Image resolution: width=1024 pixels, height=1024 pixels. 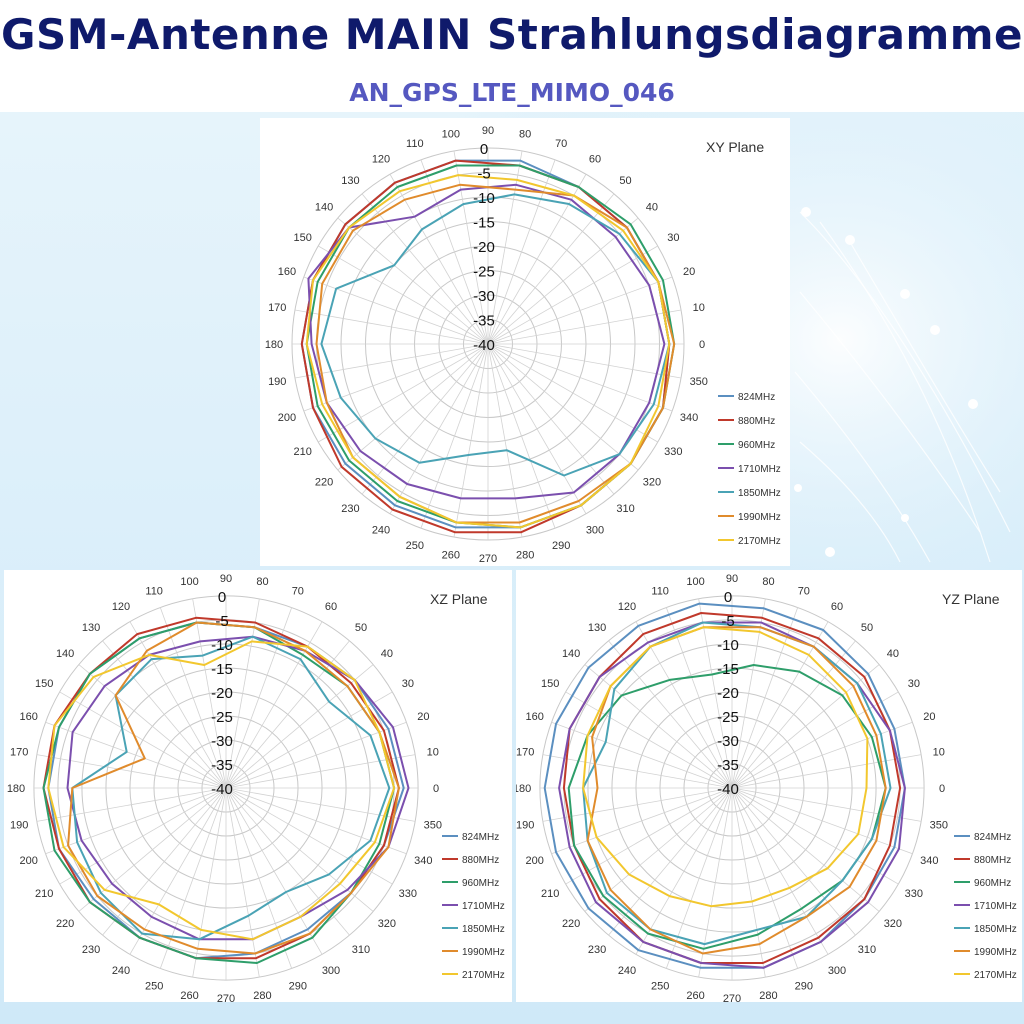 What do you see at coordinates (660, 986) in the screenshot?
I see `angle-tick-label: 250` at bounding box center [660, 986].